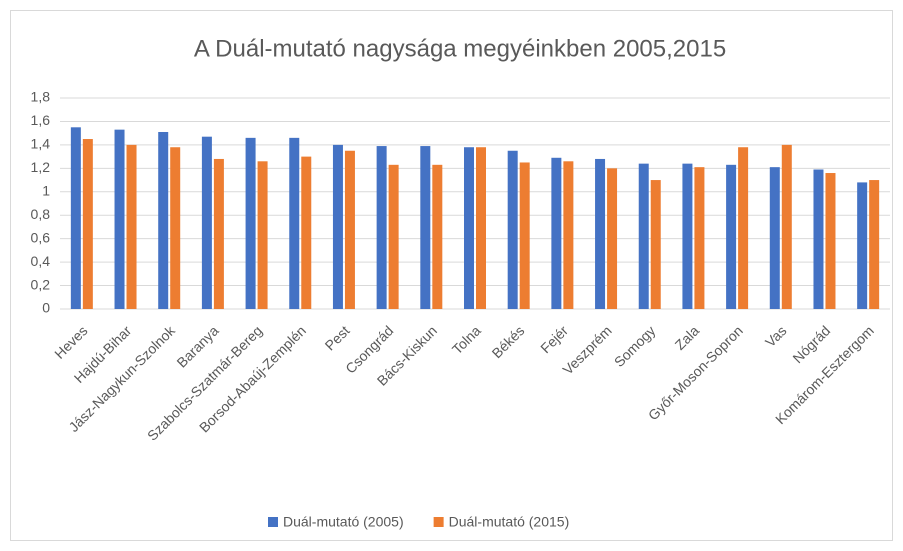  What do you see at coordinates (41, 261) in the screenshot?
I see `y-tick-label: 0,4` at bounding box center [41, 261].